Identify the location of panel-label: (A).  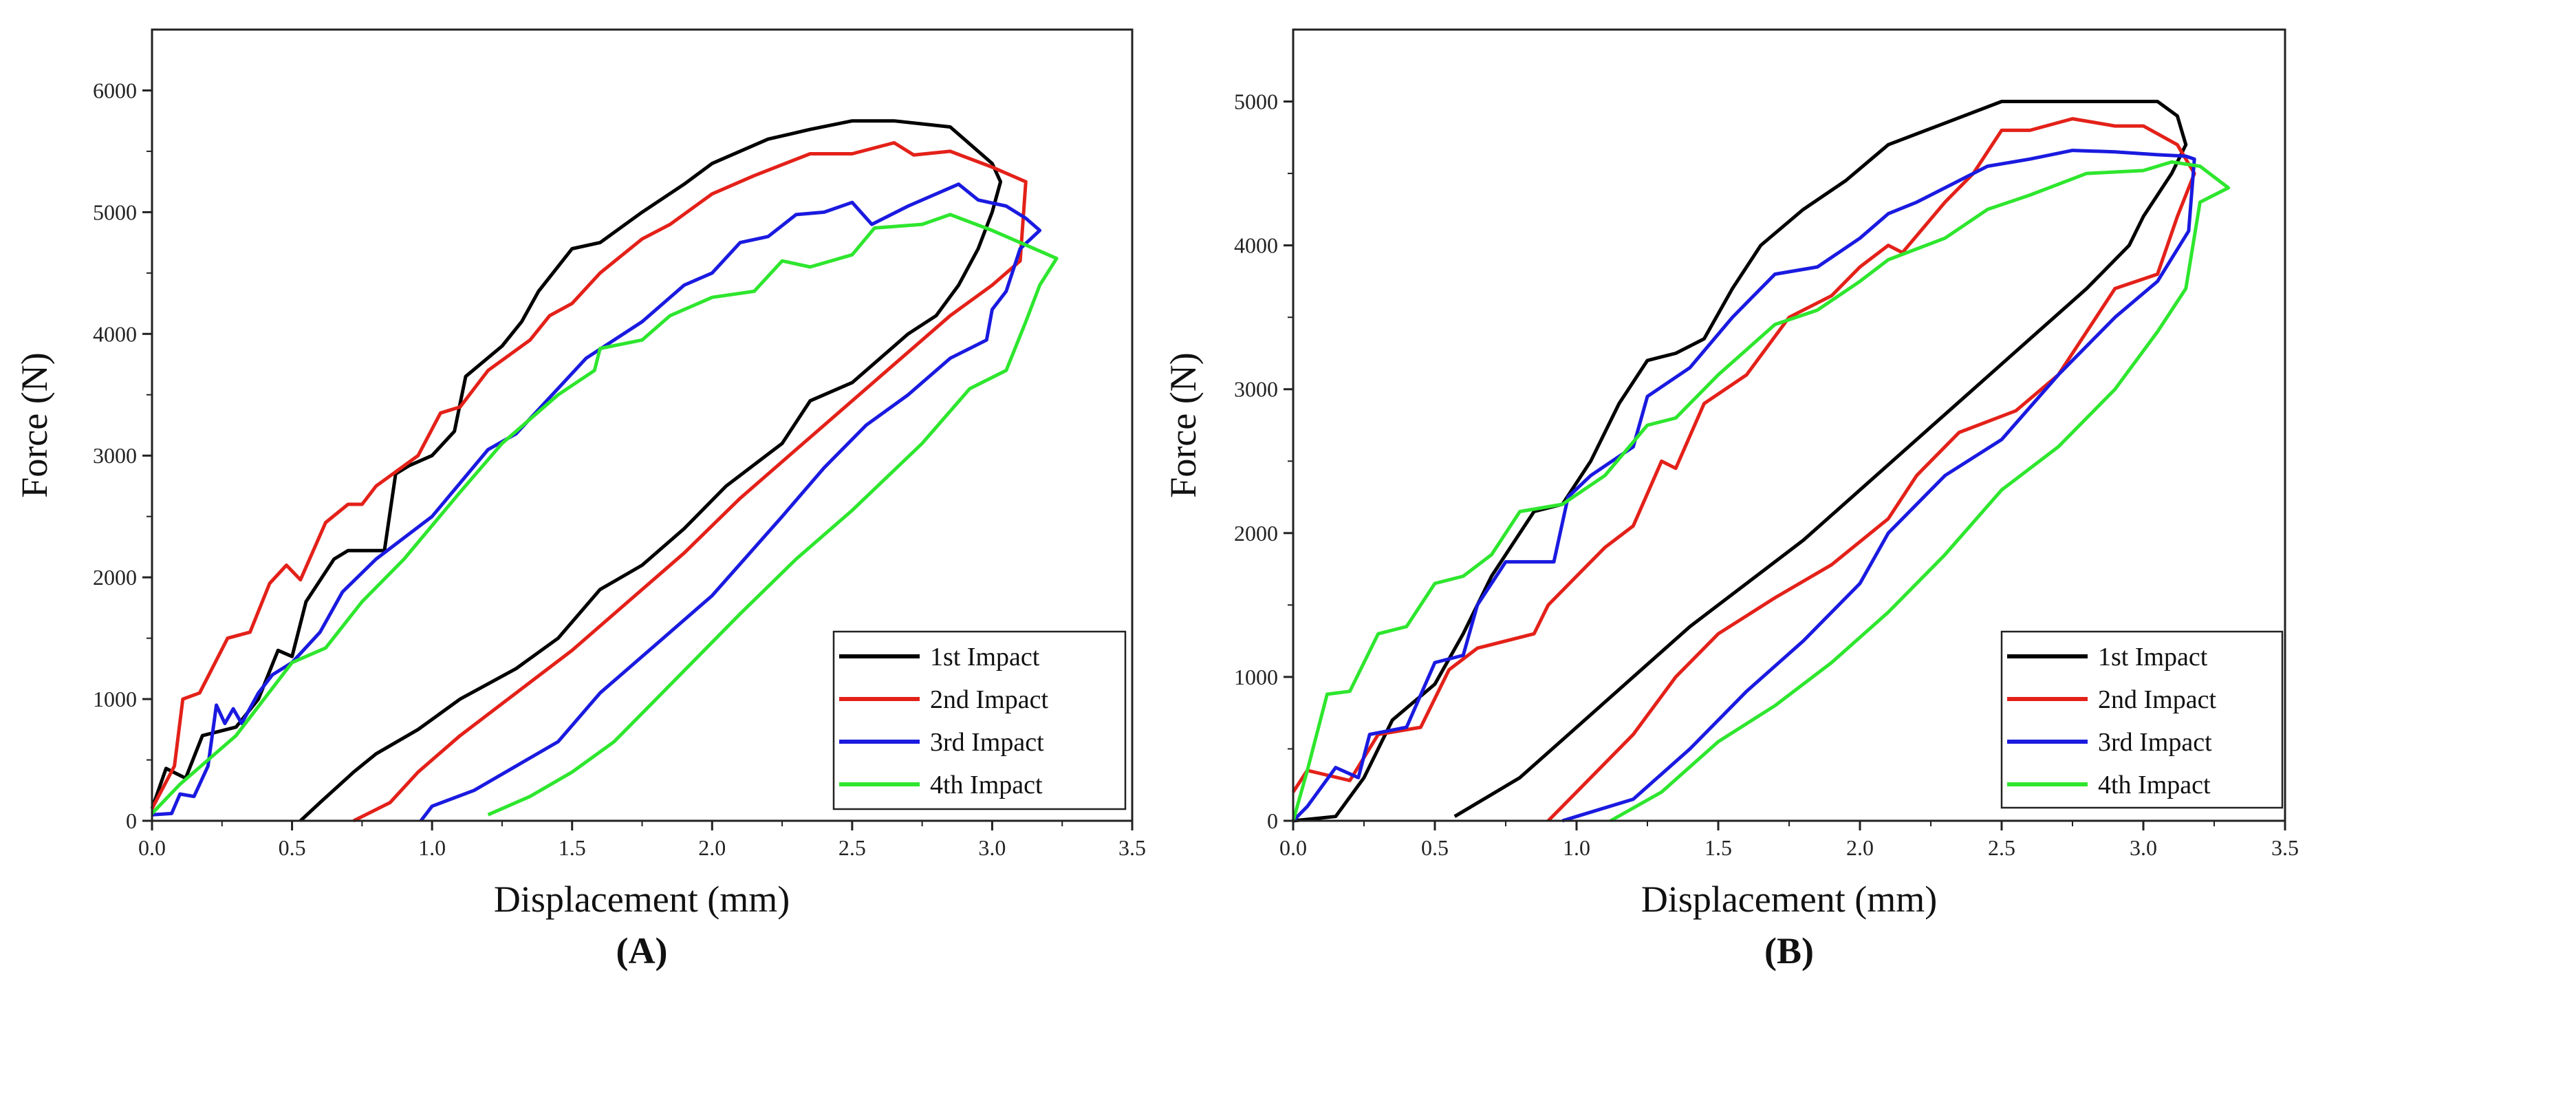
(642, 950).